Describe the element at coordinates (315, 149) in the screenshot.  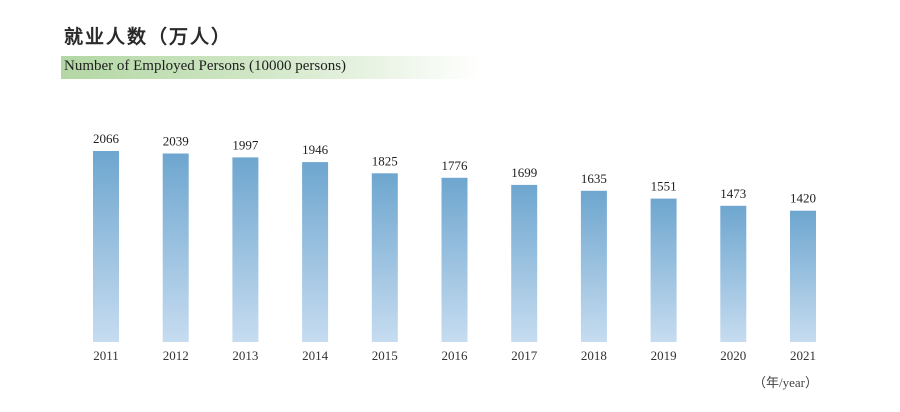
I see `value-label-2014: 1946` at that location.